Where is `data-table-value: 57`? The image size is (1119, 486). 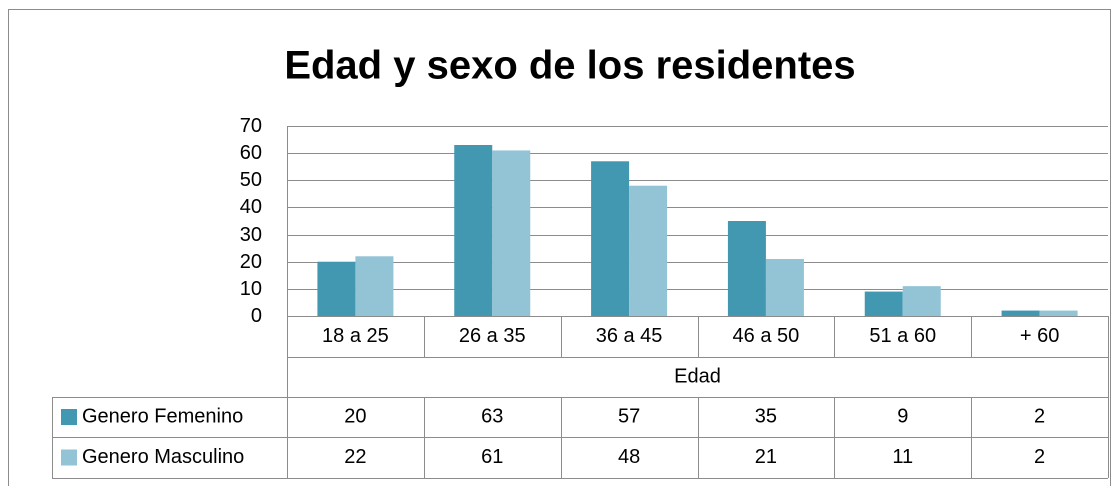 data-table-value: 57 is located at coordinates (629, 416).